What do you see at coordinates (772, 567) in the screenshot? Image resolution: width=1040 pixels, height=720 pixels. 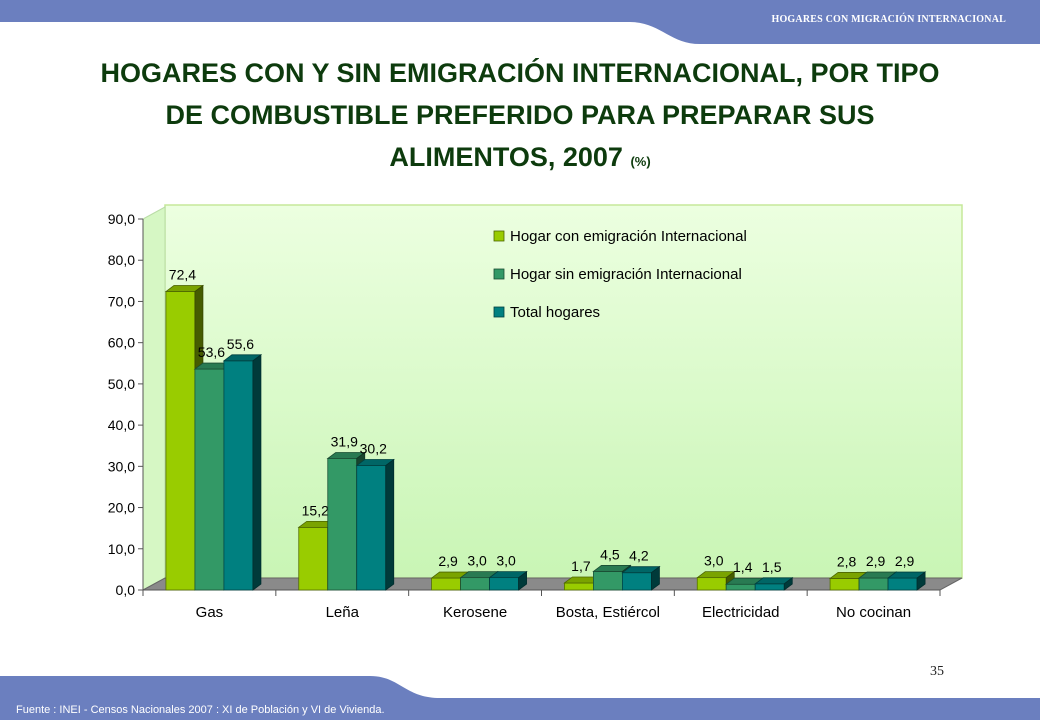 I see `data-label: 1,5` at bounding box center [772, 567].